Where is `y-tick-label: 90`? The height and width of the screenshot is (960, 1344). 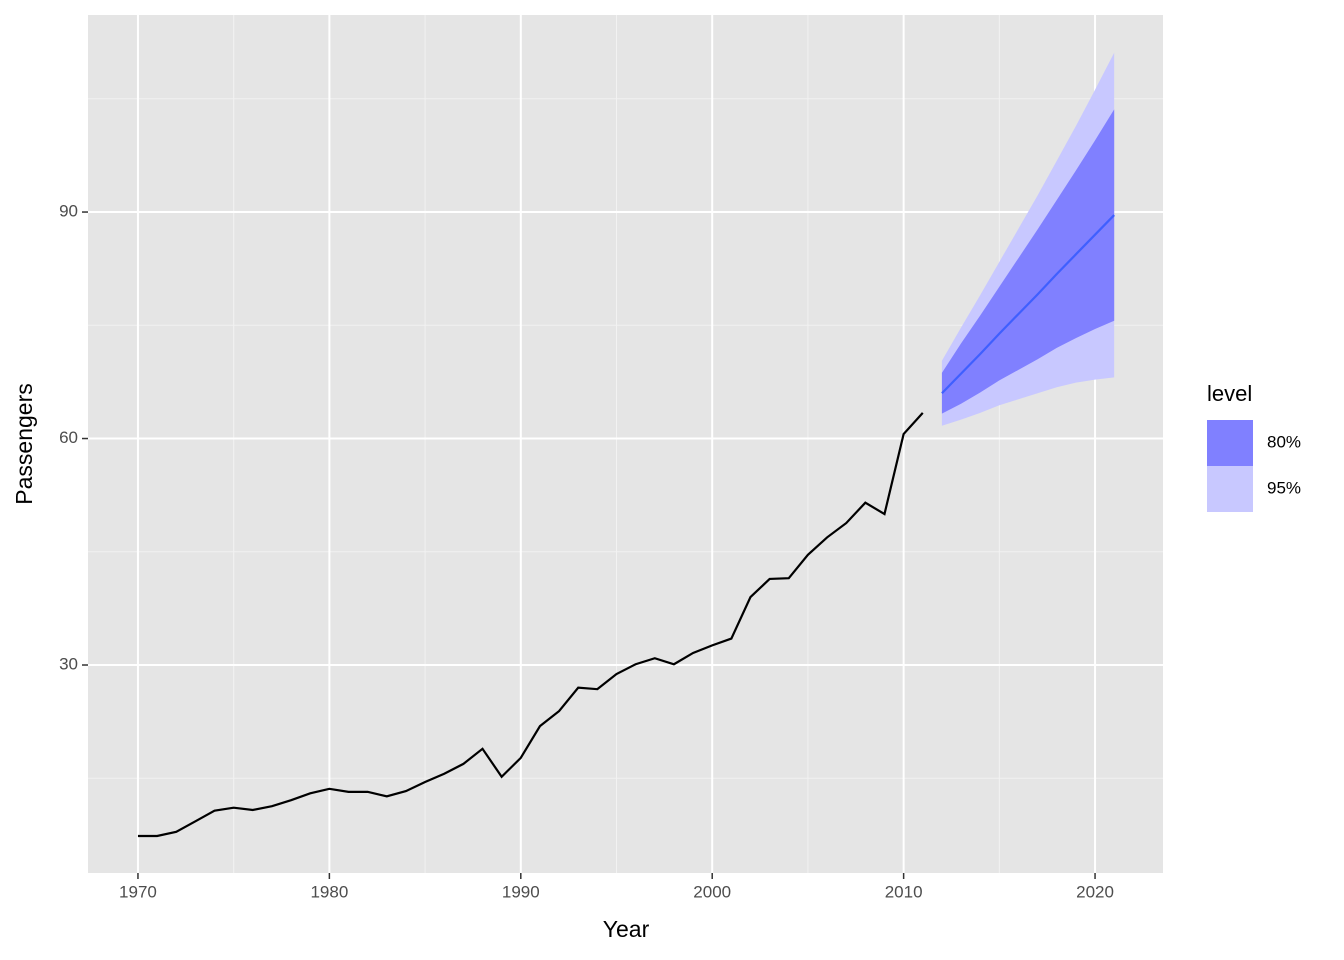
y-tick-label: 90 is located at coordinates (68, 211).